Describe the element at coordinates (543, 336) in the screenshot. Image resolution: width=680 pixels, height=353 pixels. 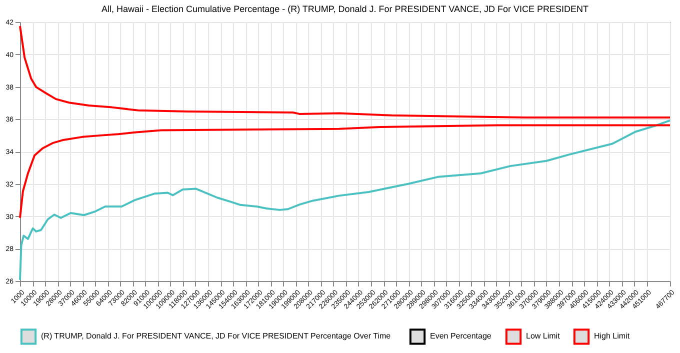
I see `legend-label: Low Limit` at that location.